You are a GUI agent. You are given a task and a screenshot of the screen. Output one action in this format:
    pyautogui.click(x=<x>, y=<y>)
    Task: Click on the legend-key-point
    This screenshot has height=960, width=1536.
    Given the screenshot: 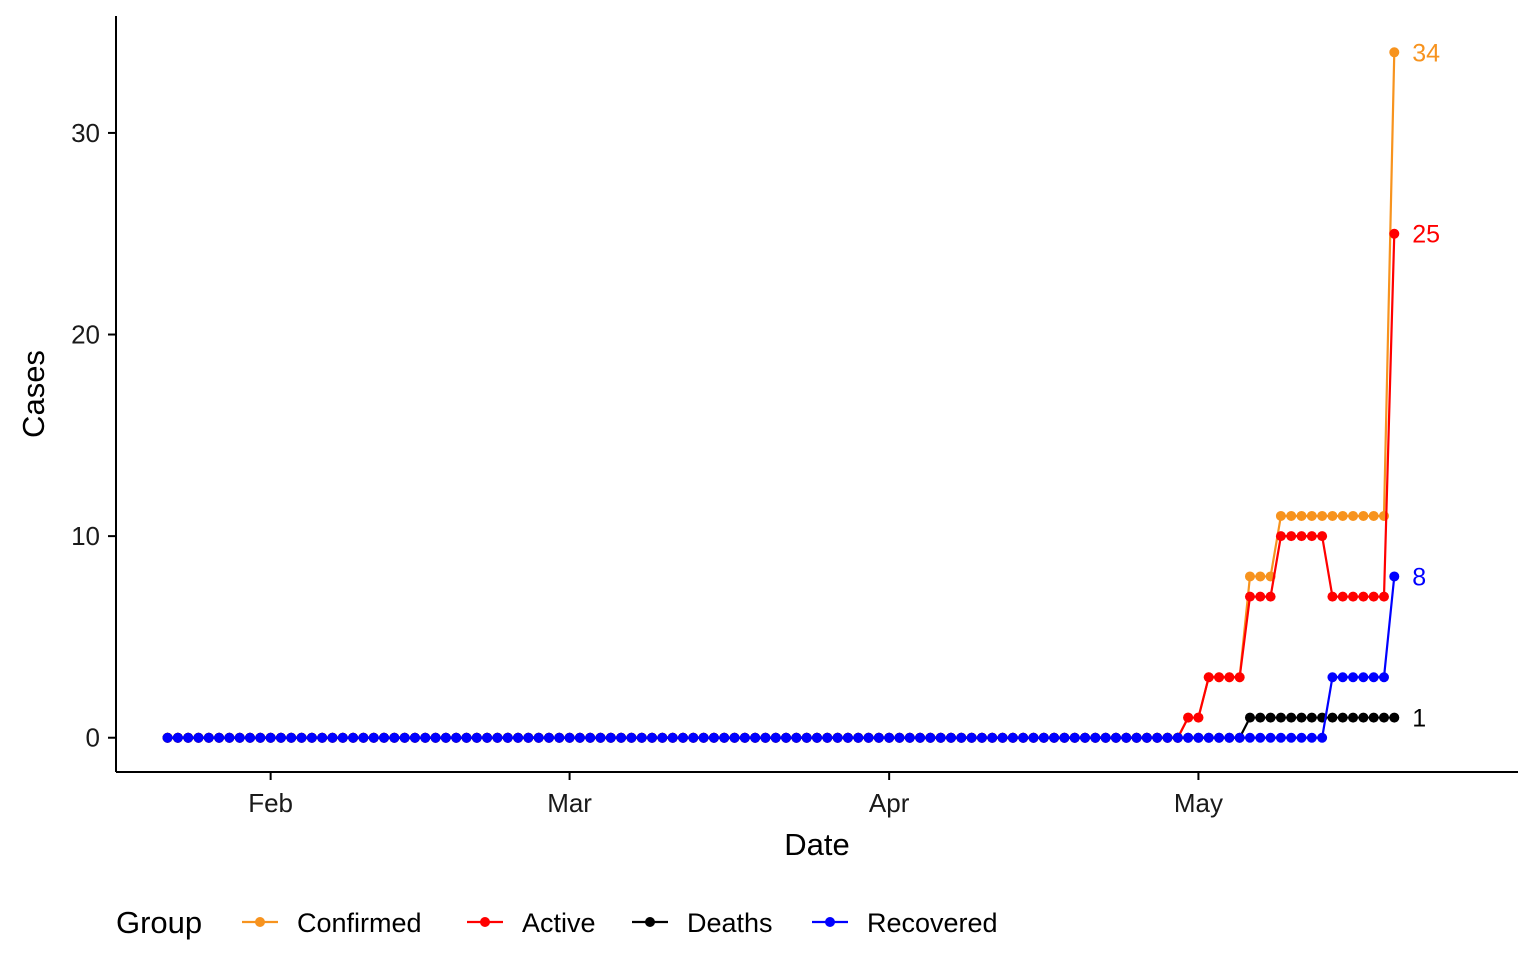 What is the action you would take?
    pyautogui.click(x=260, y=922)
    